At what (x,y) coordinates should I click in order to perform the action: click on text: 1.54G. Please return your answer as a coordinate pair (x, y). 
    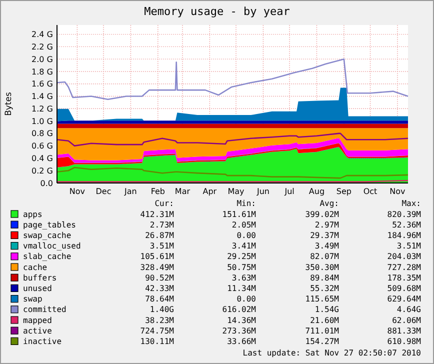
    Looking at the image, I should click on (327, 309).